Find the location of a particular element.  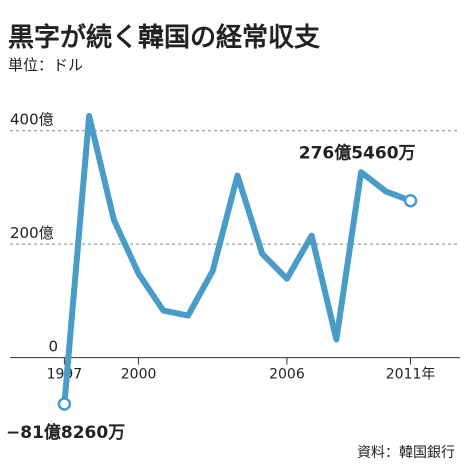

y-tick-label: 400億 is located at coordinates (32, 120).